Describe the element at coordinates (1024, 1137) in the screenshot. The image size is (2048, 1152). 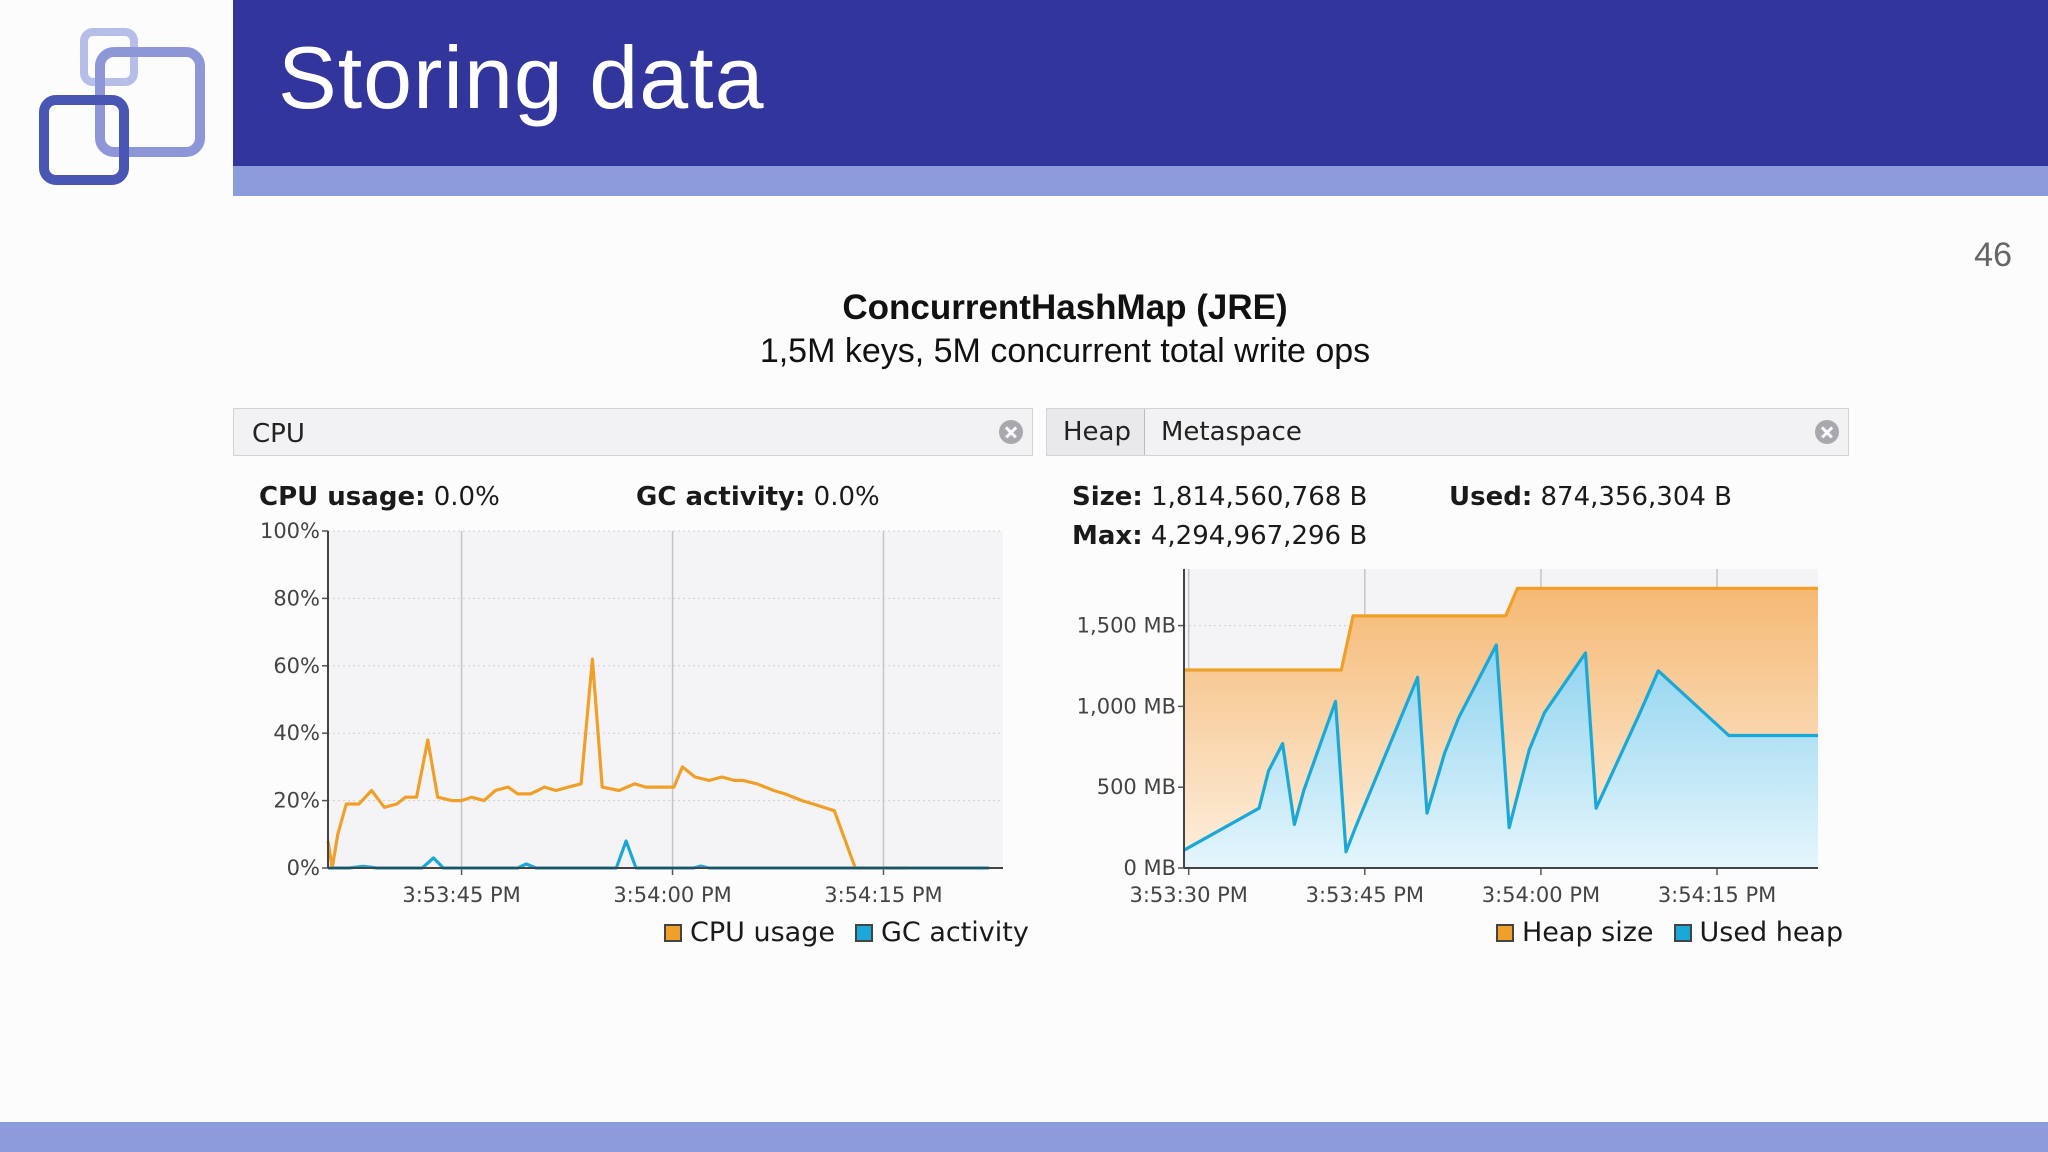
I see `footer-band` at that location.